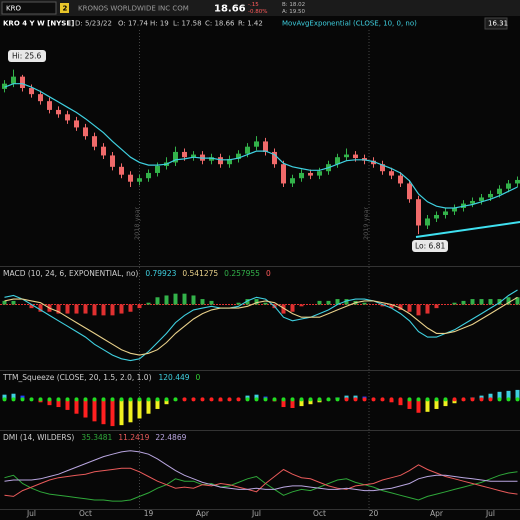  I want to click on badge: 2, so click(65, 9).